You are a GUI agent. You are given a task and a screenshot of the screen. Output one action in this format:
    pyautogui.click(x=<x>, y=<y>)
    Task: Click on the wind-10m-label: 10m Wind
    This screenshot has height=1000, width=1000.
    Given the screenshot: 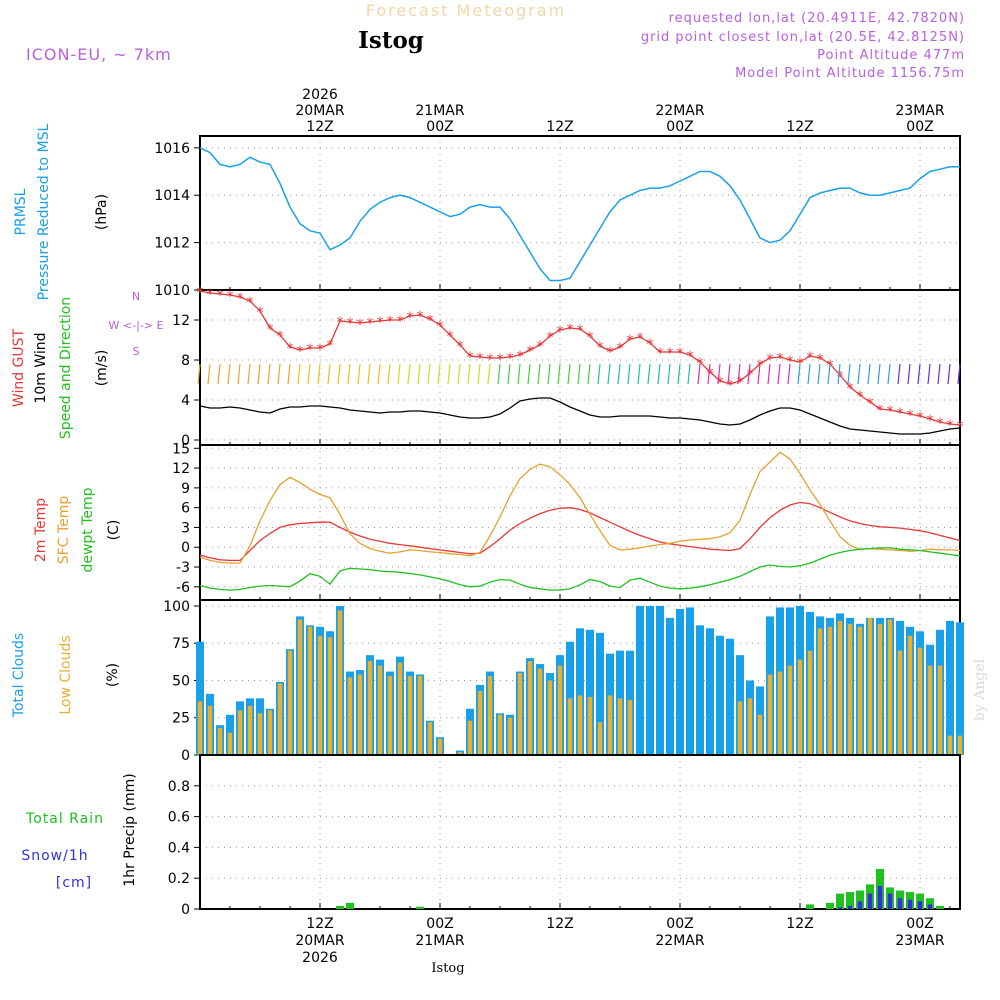 What is the action you would take?
    pyautogui.click(x=41, y=367)
    